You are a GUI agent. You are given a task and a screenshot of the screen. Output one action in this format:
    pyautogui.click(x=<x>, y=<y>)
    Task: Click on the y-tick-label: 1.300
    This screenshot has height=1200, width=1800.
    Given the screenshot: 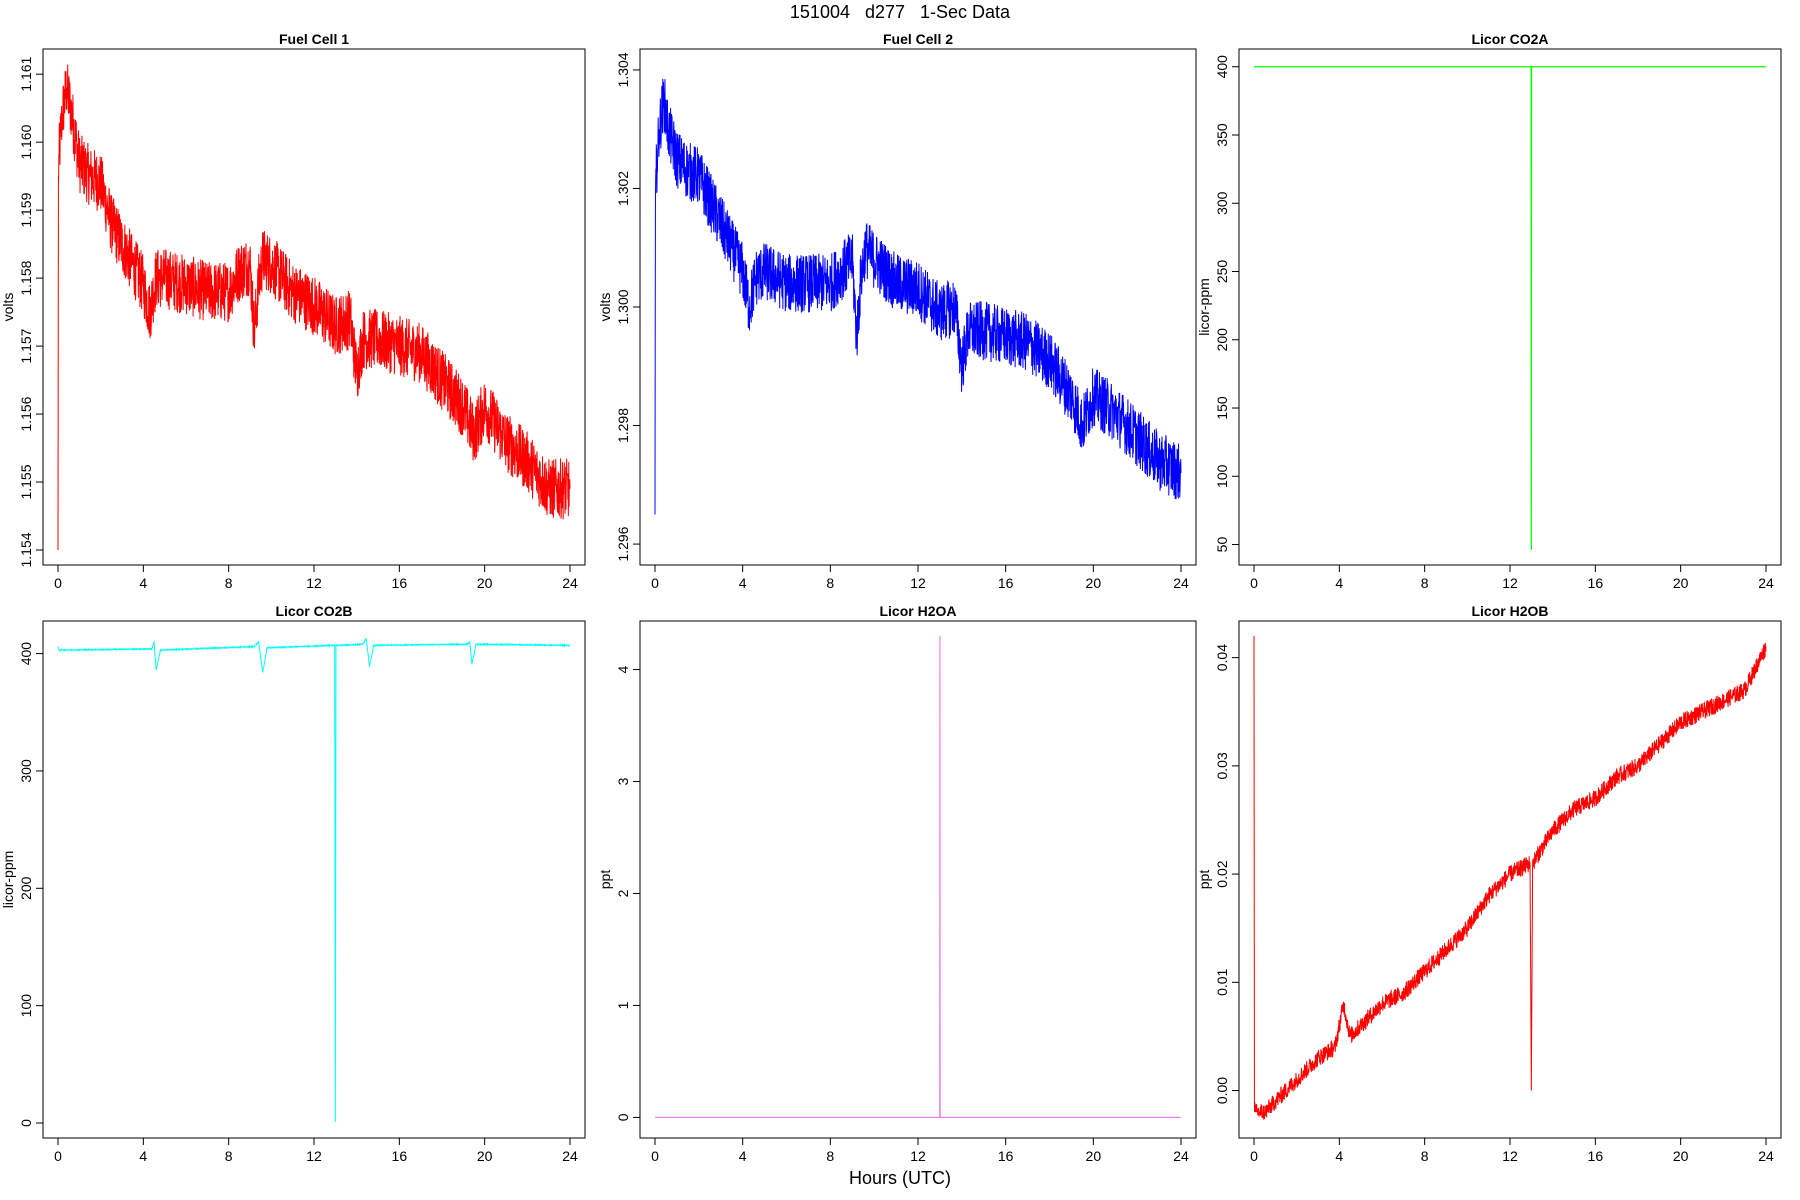 What is the action you would take?
    pyautogui.click(x=623, y=306)
    